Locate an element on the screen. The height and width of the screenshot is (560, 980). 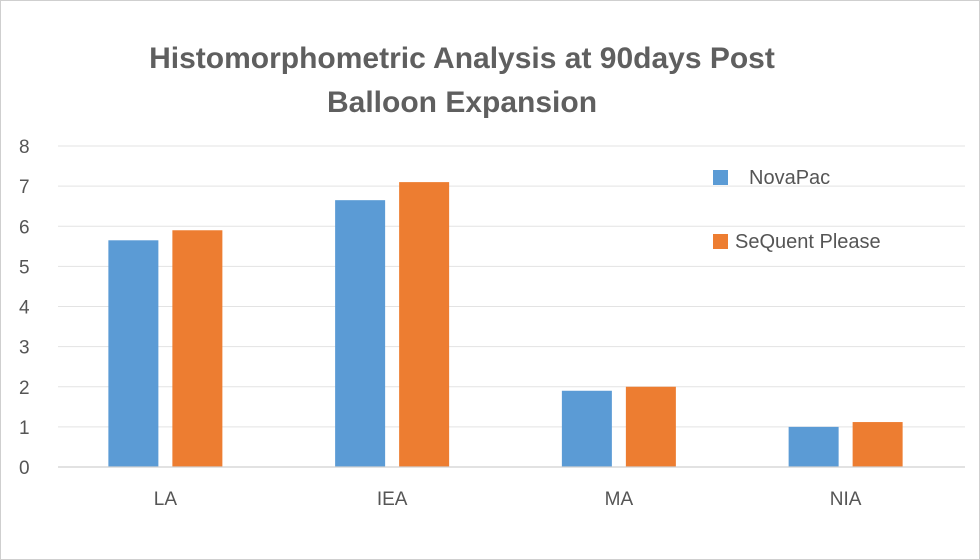
y-tick-label: 1 is located at coordinates (24, 428).